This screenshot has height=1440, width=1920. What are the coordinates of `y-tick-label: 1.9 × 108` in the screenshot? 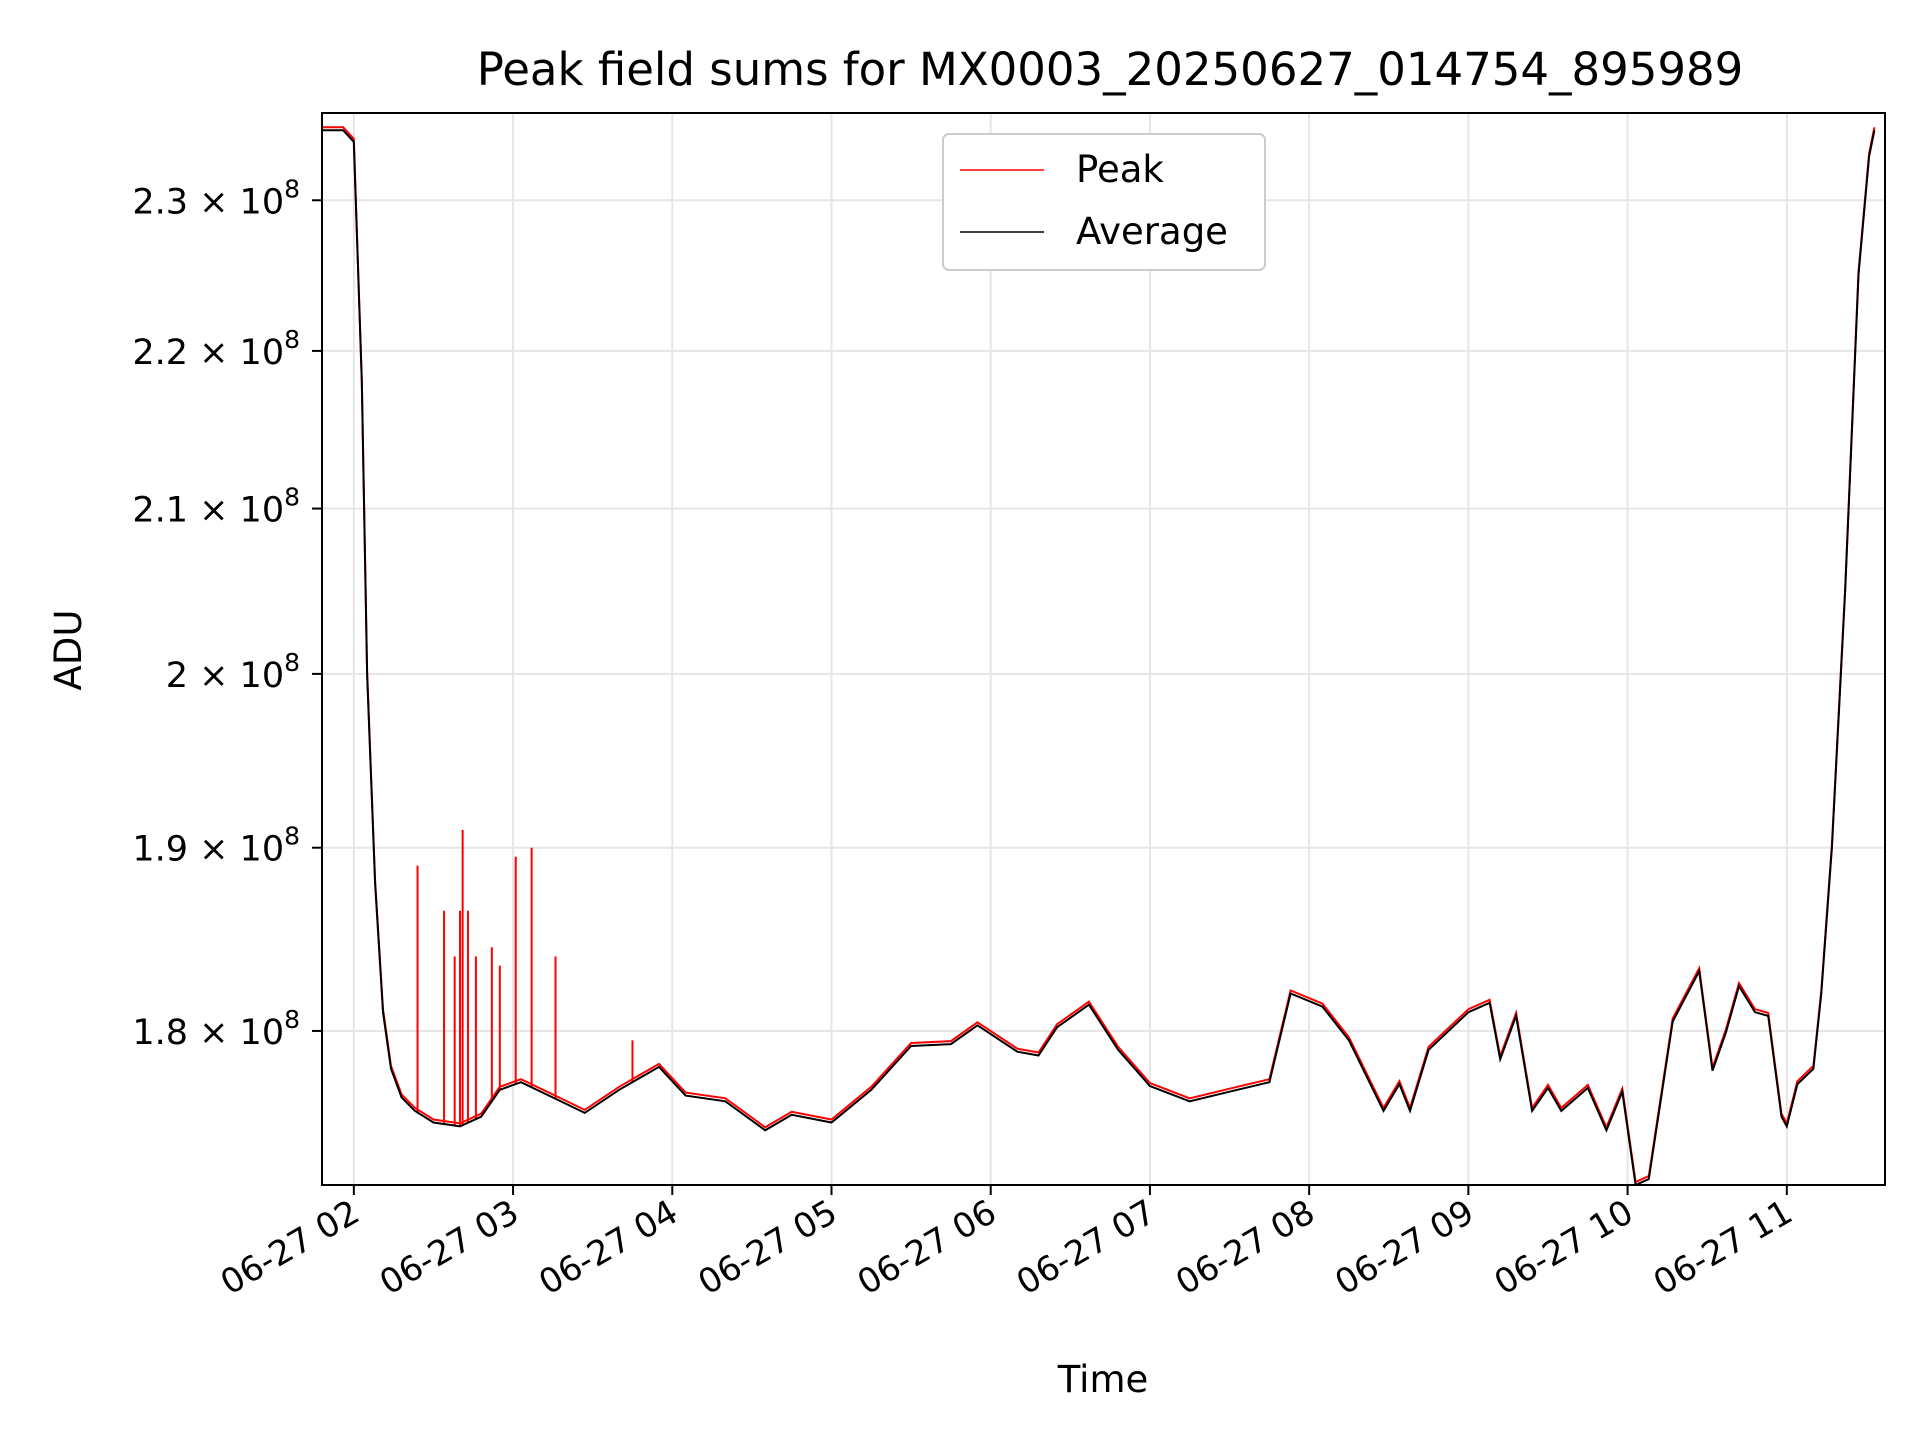 It's located at (216, 846).